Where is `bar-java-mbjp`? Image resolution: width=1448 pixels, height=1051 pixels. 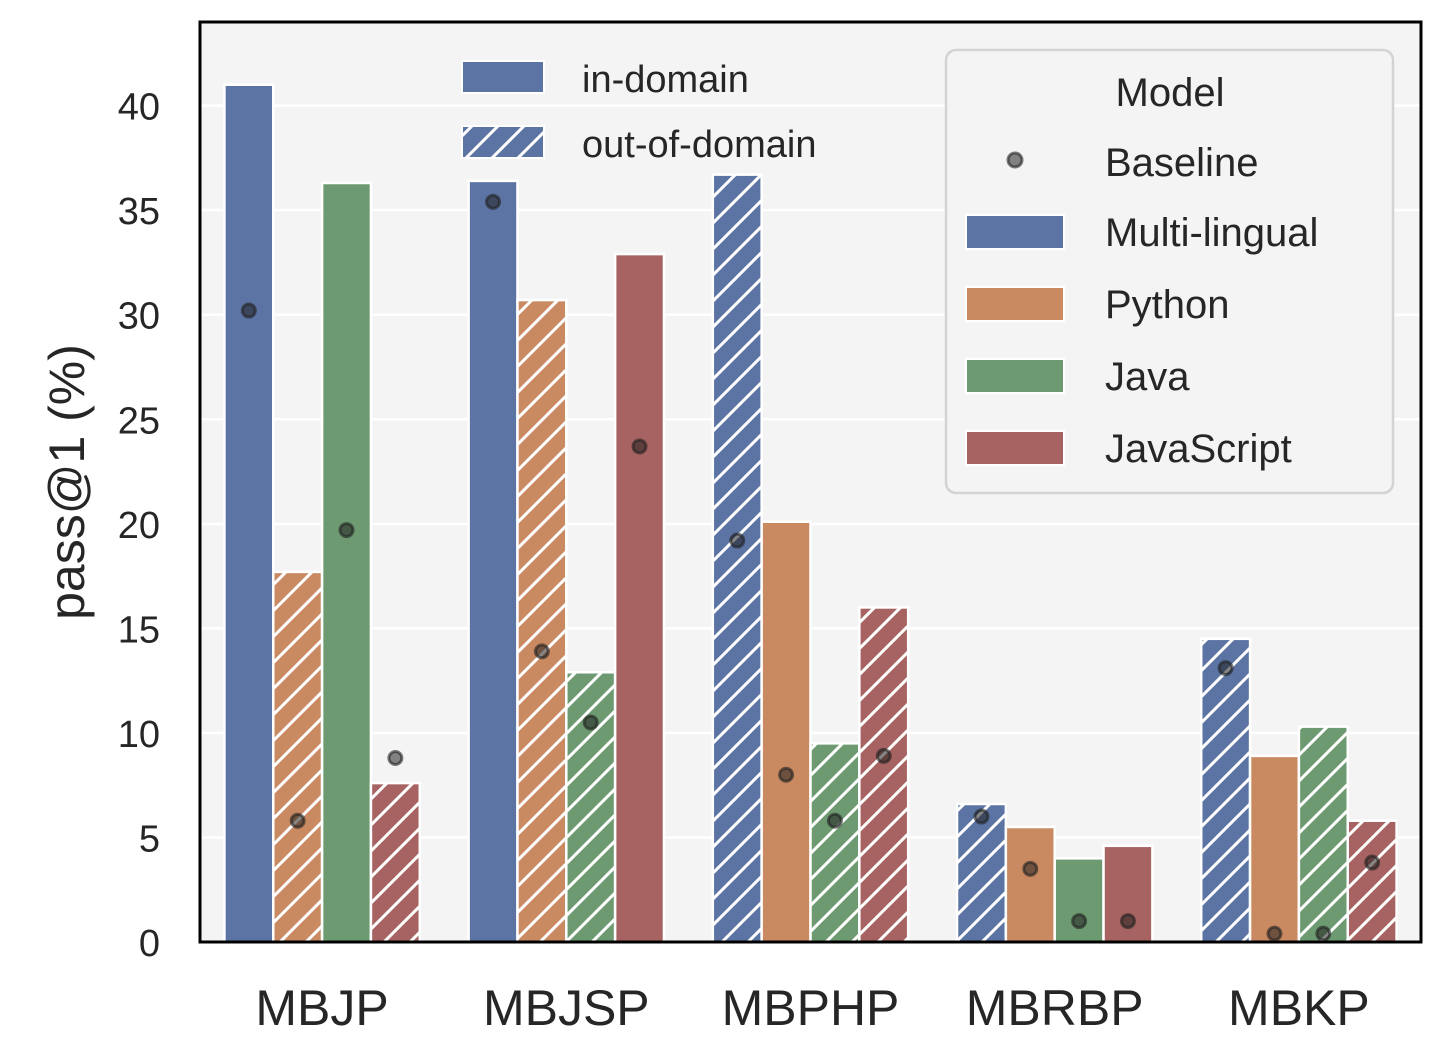 bar-java-mbjp is located at coordinates (346, 562).